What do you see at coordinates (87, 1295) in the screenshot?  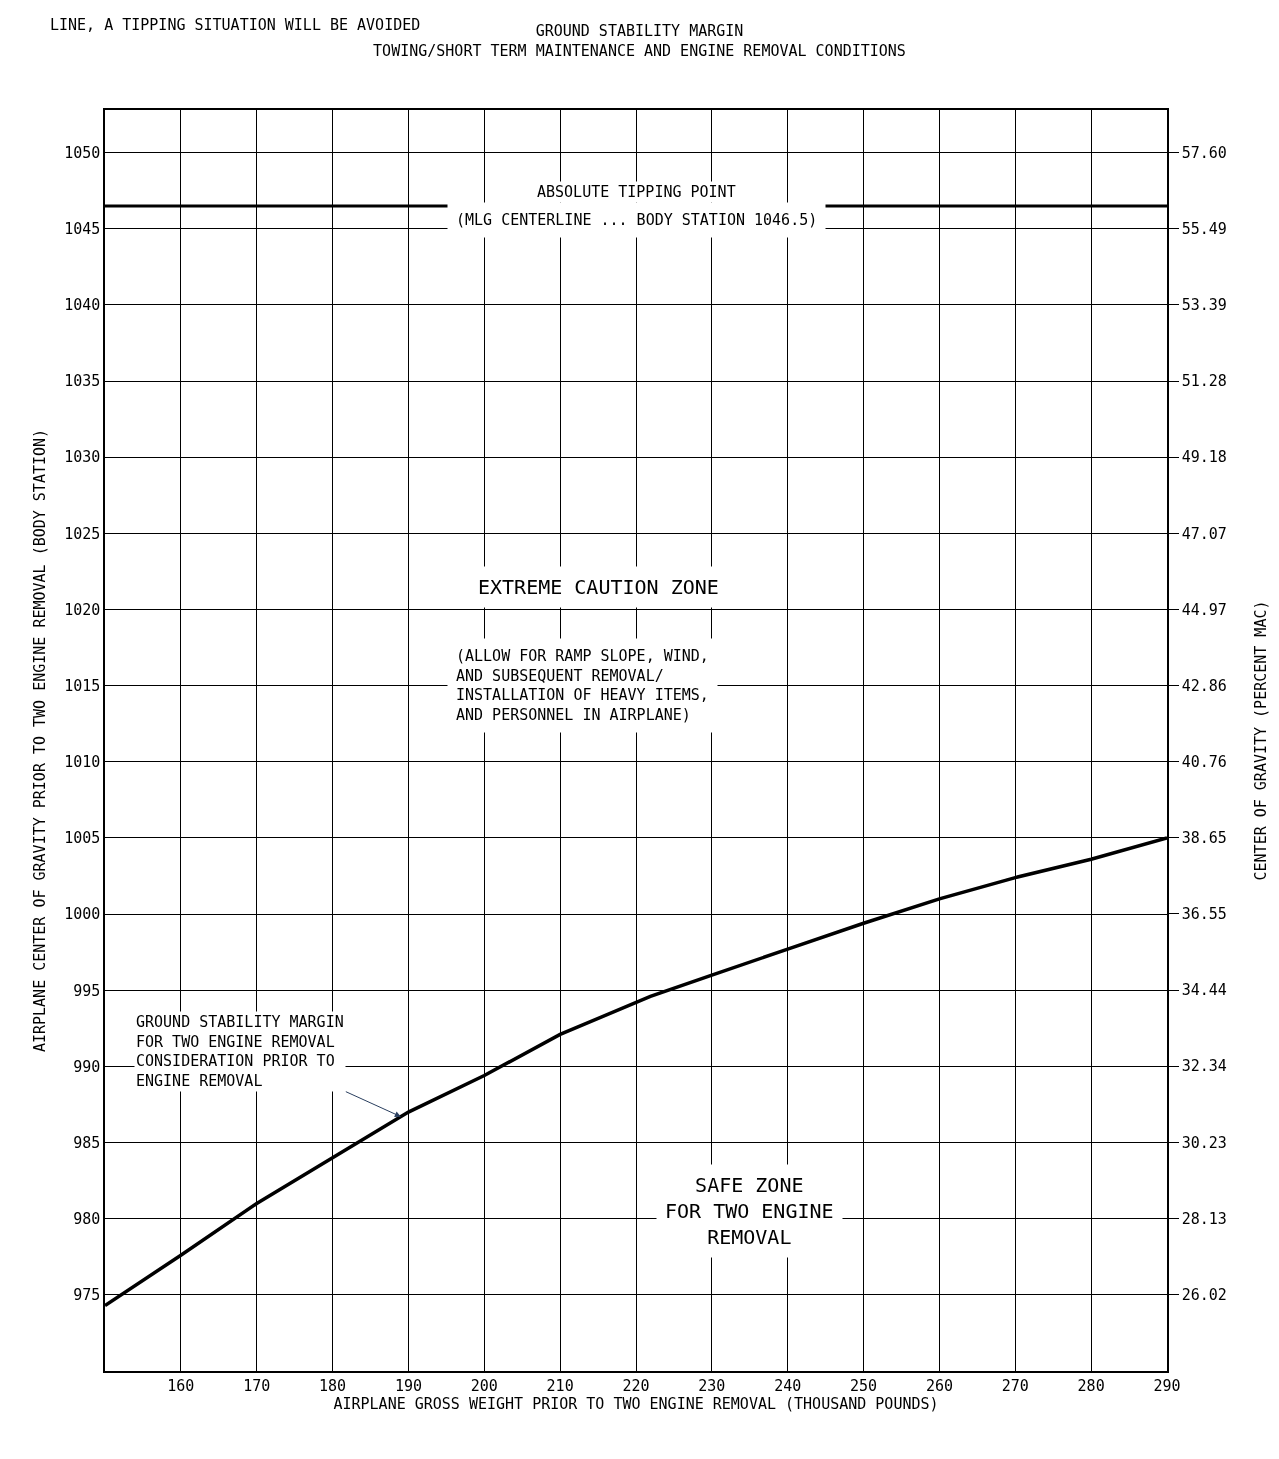 I see `y-tick-label: 975` at bounding box center [87, 1295].